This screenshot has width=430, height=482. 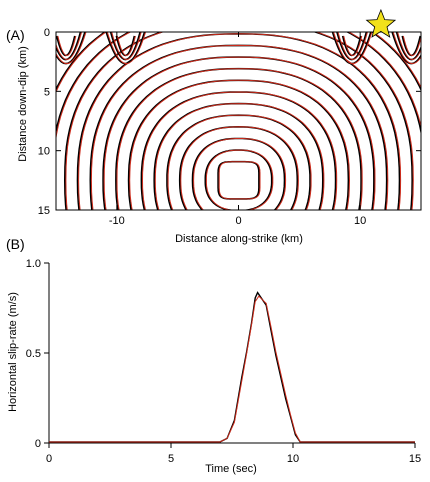 What do you see at coordinates (415, 459) in the screenshot?
I see `x-tick-label: 15` at bounding box center [415, 459].